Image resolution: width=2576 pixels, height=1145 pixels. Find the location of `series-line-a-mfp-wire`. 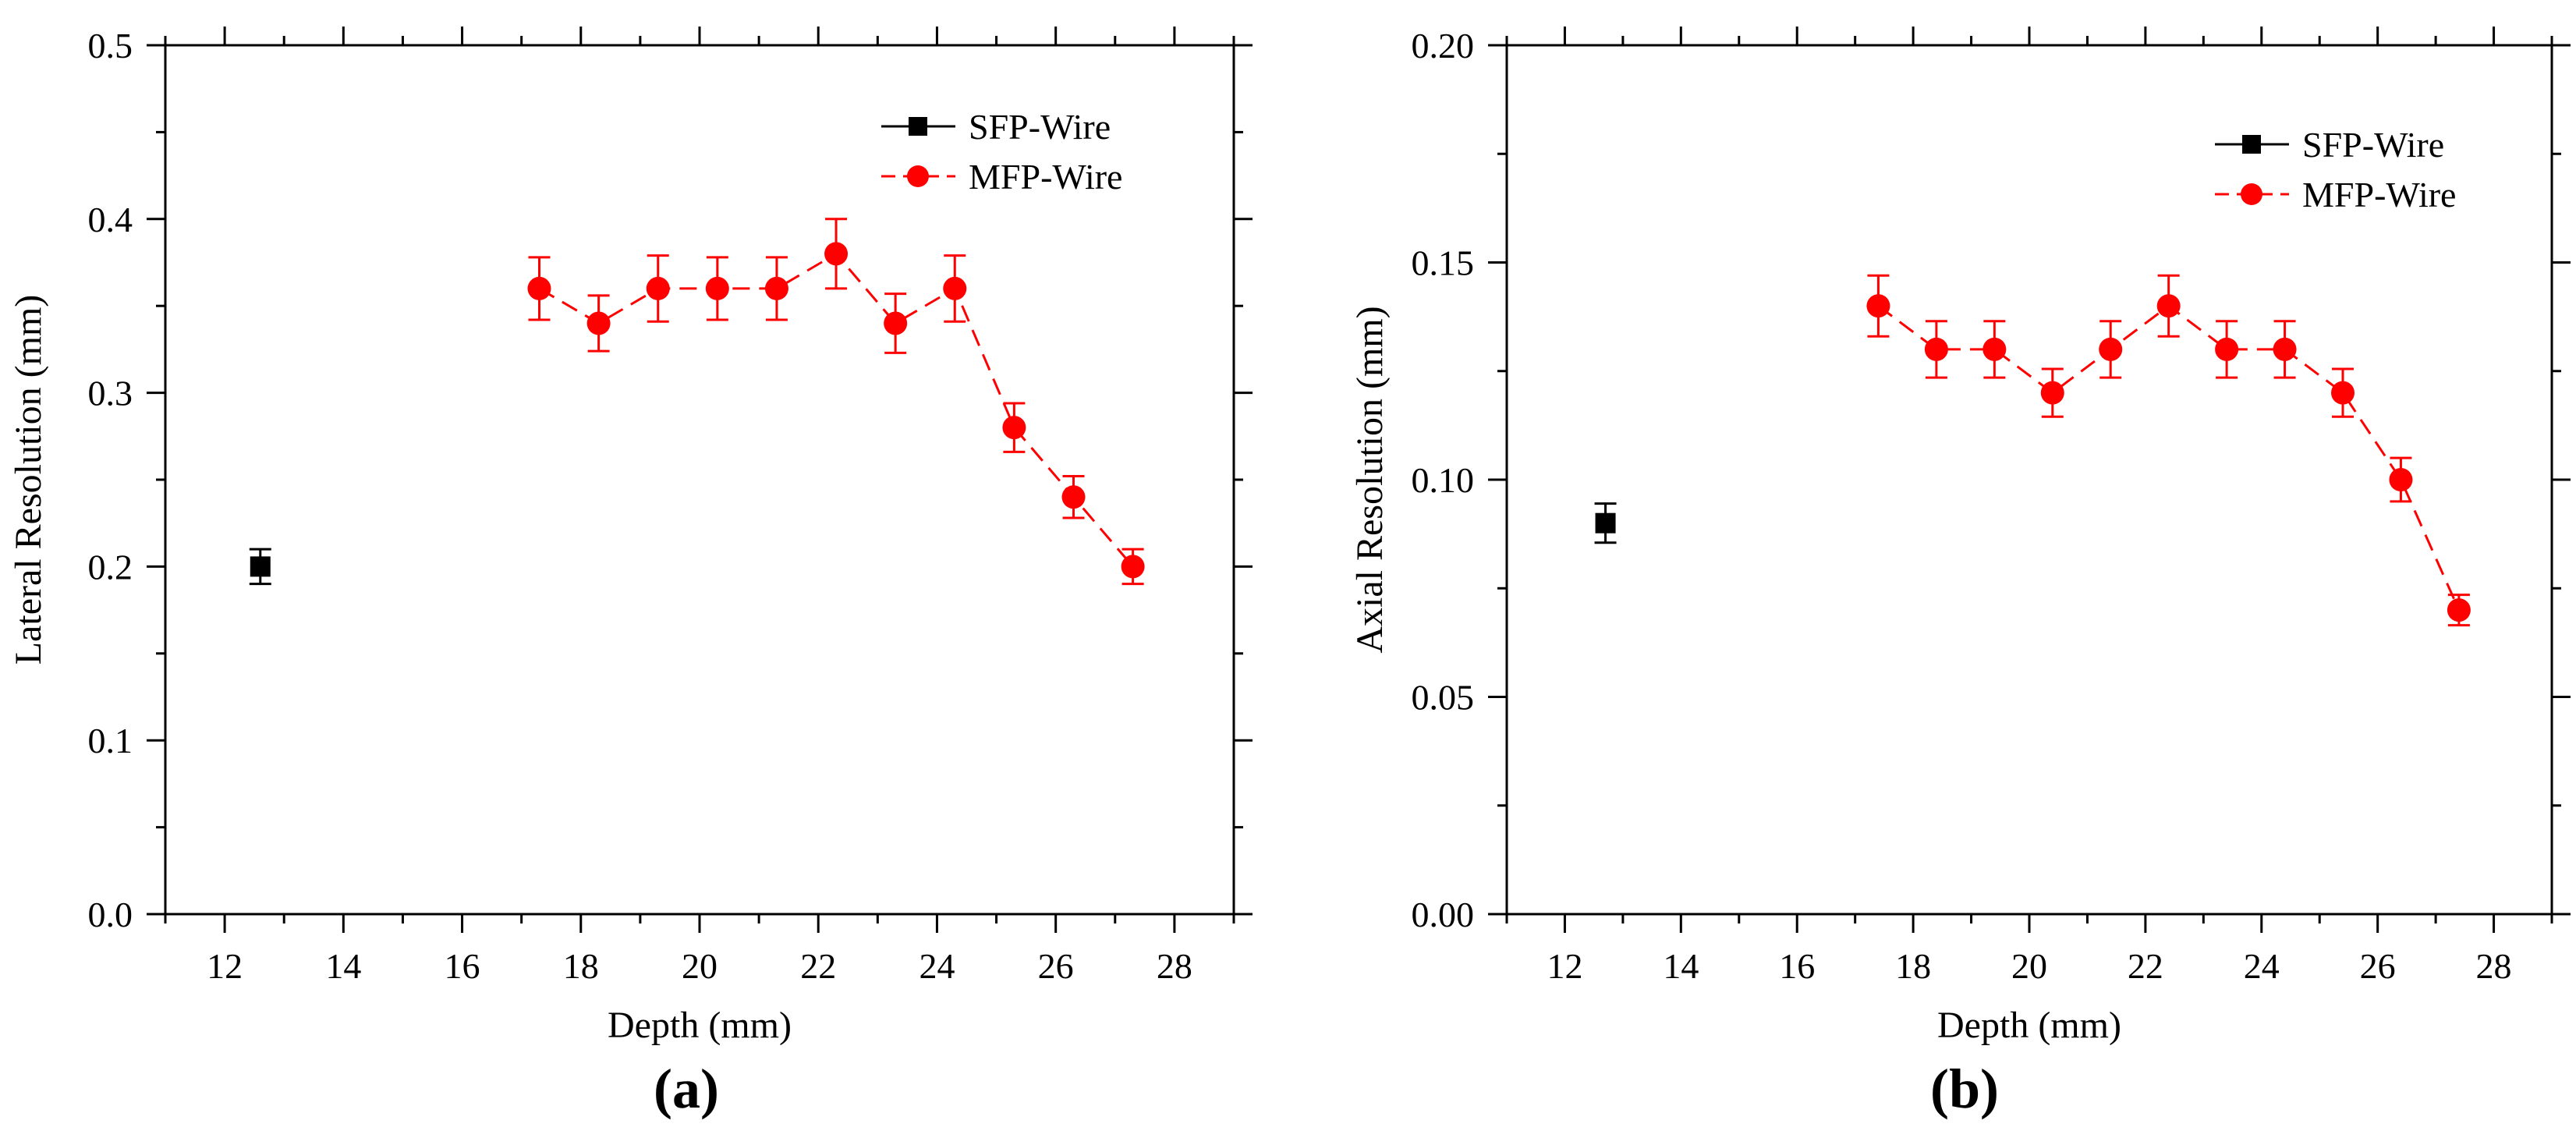

series-line-a-mfp-wire is located at coordinates (836, 410).